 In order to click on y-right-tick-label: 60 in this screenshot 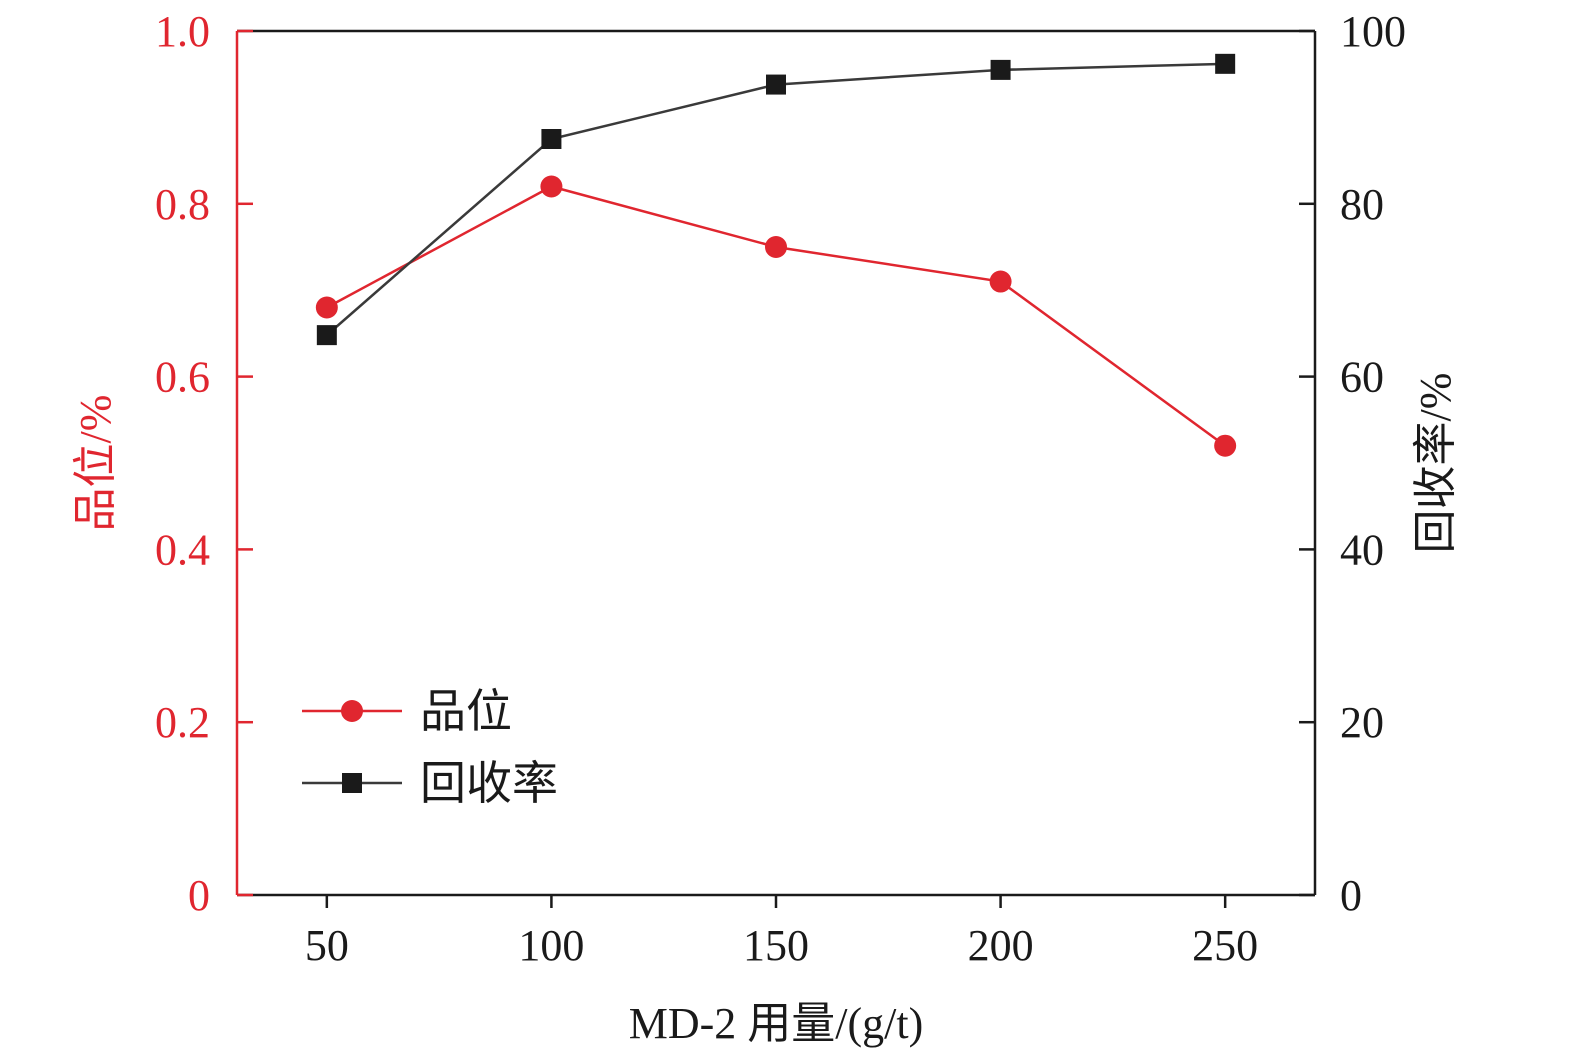, I will do `click(1362, 377)`.